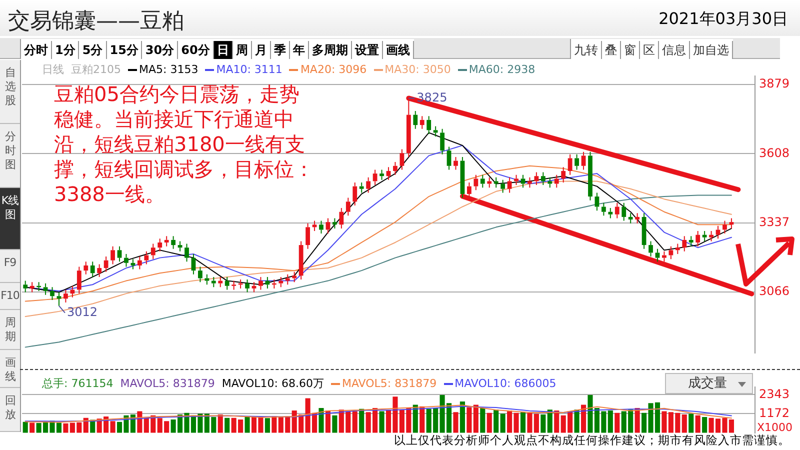 The image size is (800, 450). What do you see at coordinates (82, 311) in the screenshot?
I see `annotation: 3012` at bounding box center [82, 311].